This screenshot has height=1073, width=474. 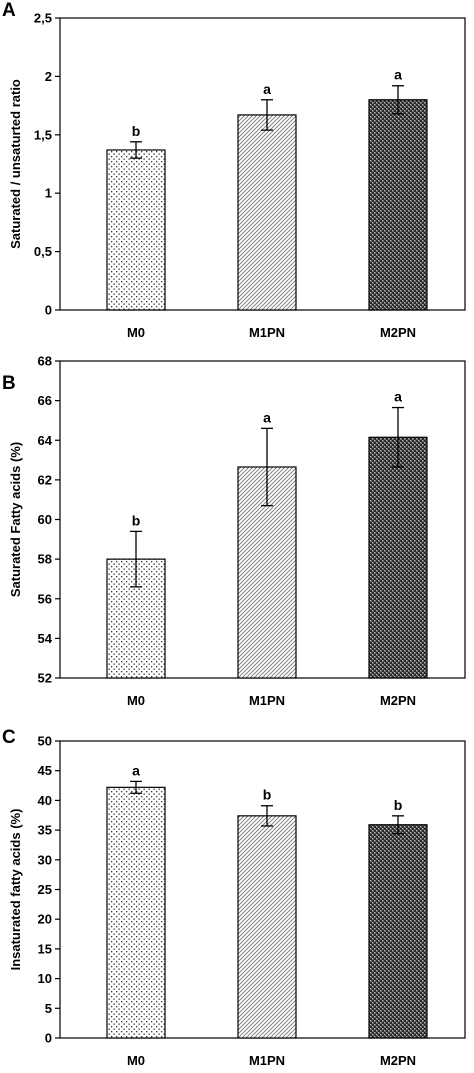 I want to click on y-tick-label: 35, so click(x=45, y=830).